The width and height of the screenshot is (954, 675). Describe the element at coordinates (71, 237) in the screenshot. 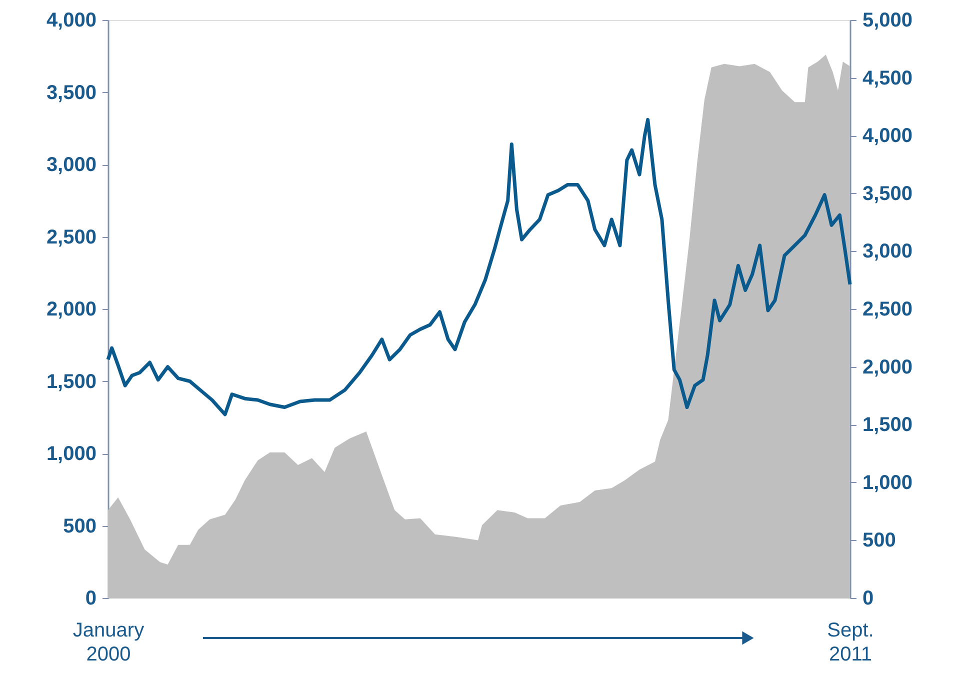

I see `y-tick-label: 2,500` at that location.